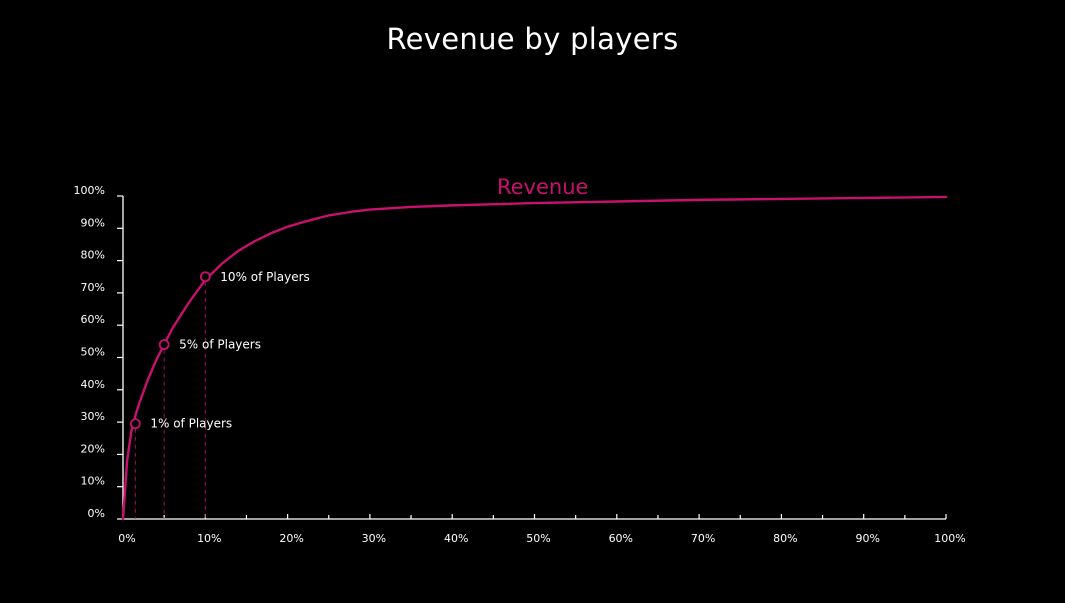 The width and height of the screenshot is (1065, 603). What do you see at coordinates (170, 400) in the screenshot?
I see `annotation-guides` at bounding box center [170, 400].